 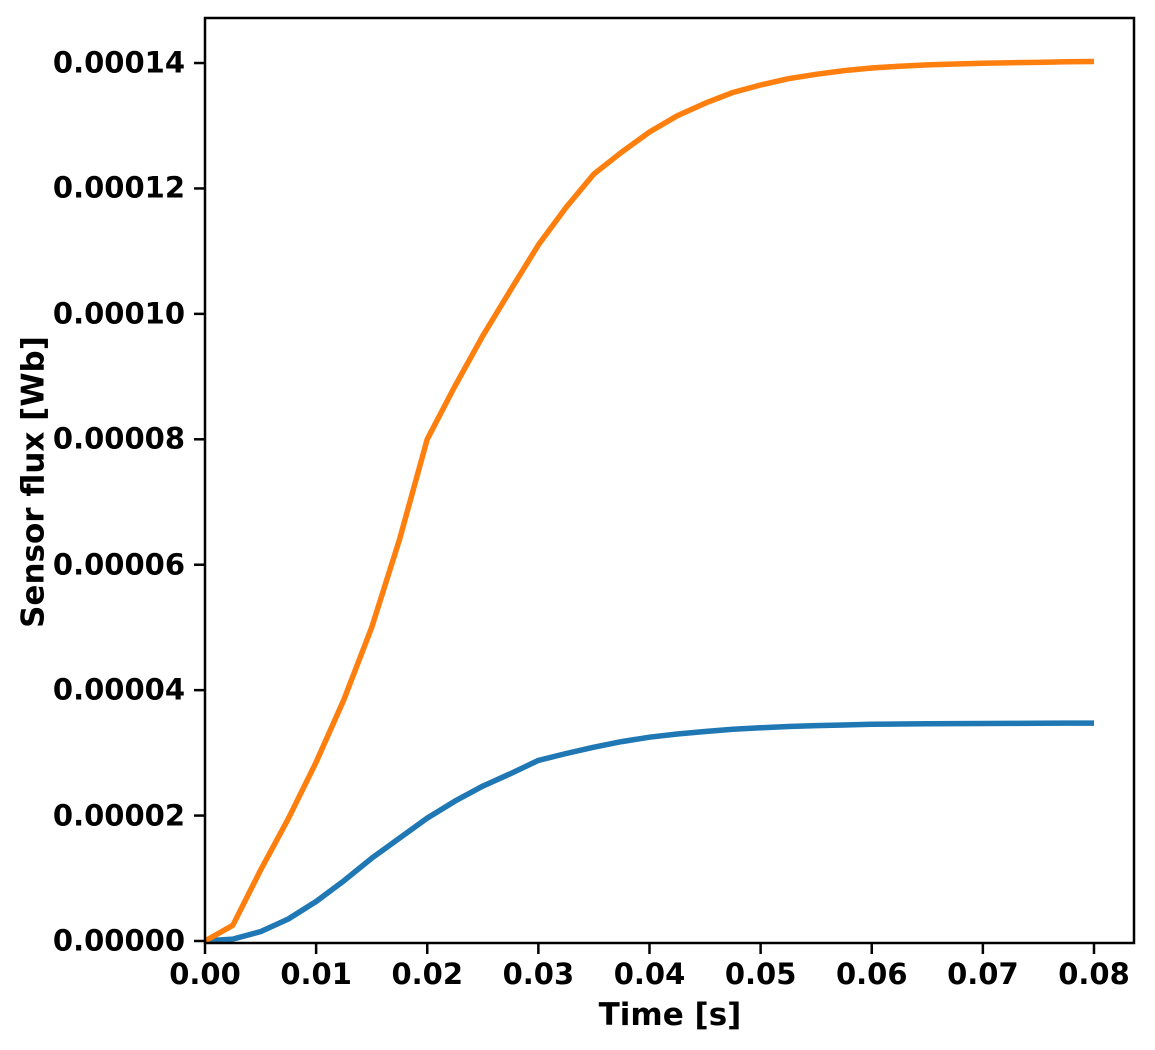 What do you see at coordinates (118, 564) in the screenshot?
I see `y-tick-label: 0.00006` at bounding box center [118, 564].